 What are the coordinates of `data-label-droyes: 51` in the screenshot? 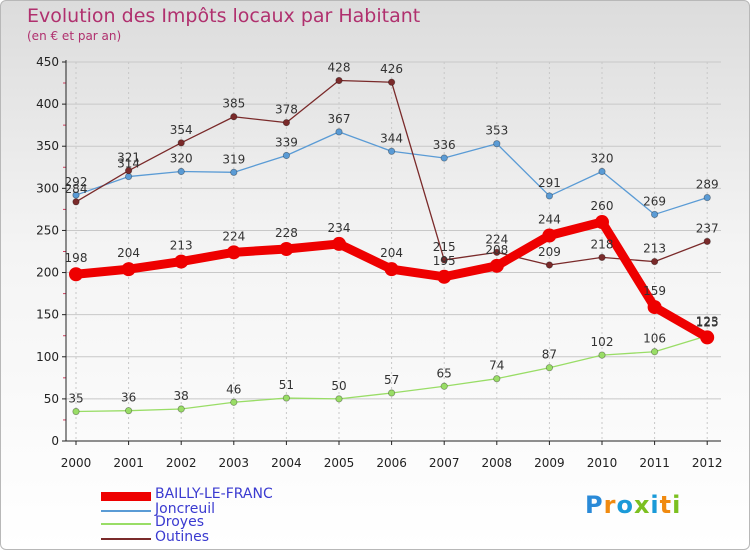 It's located at (286, 385).